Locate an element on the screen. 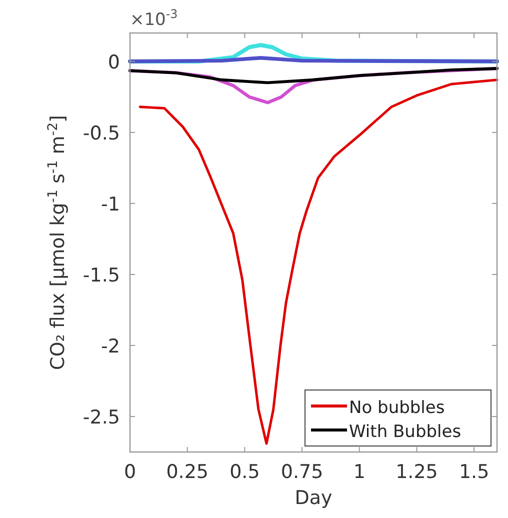 Image resolution: width=508 pixels, height=518 pixels. text: ×10$^{-3}$ is located at coordinates (154, 18).